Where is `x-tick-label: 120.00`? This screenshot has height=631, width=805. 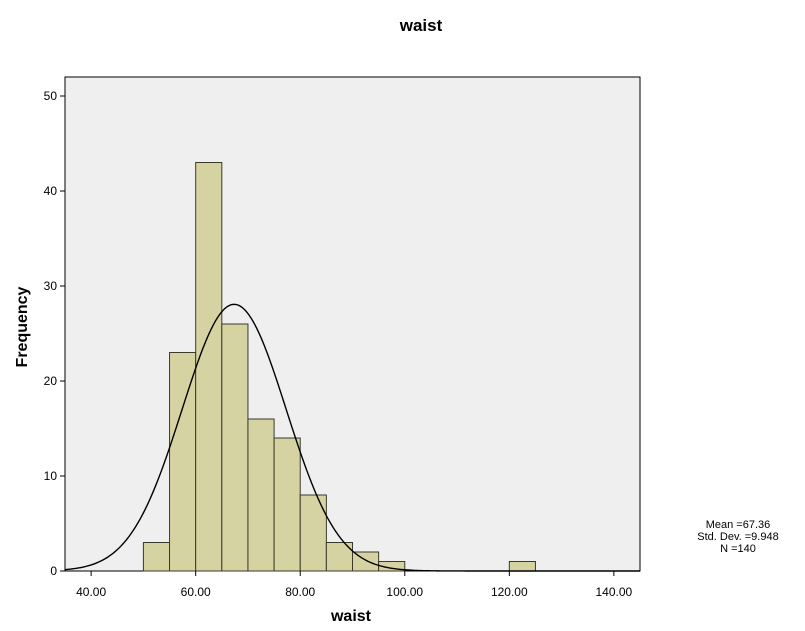 x-tick-label: 120.00 is located at coordinates (509, 592).